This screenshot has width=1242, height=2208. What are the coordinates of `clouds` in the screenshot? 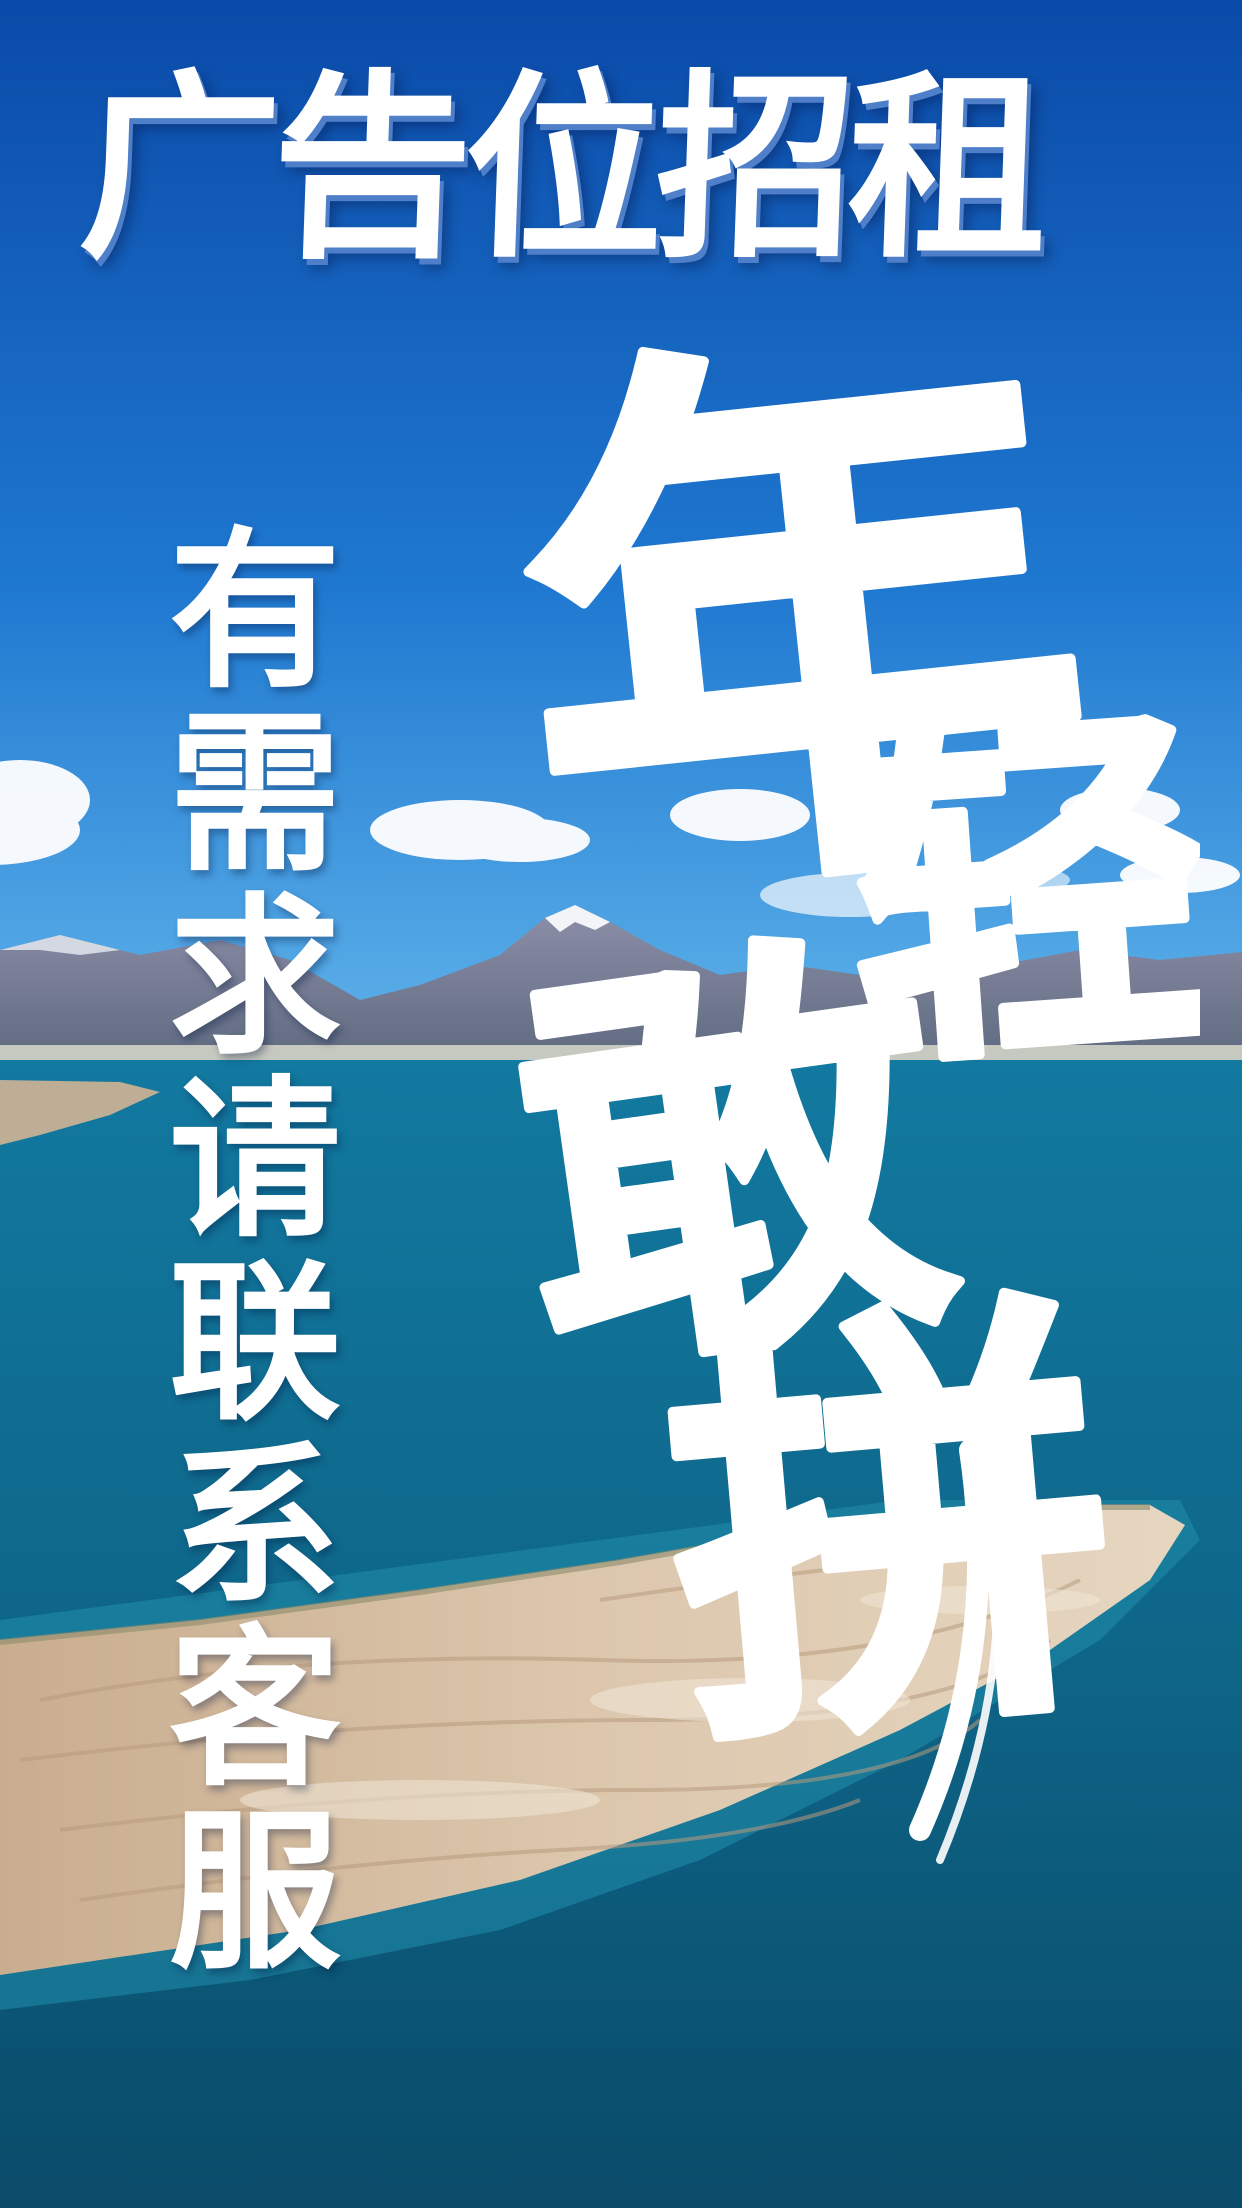 It's located at (620, 838).